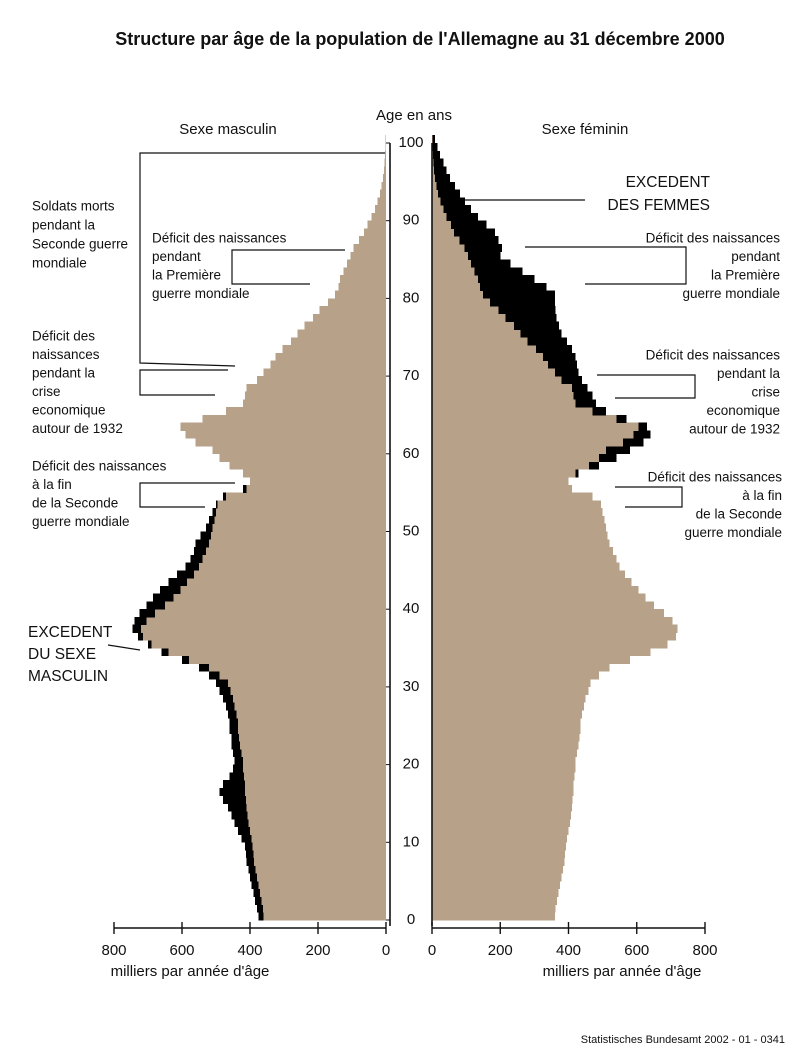  I want to click on annotation: pendant la, so click(64, 373).